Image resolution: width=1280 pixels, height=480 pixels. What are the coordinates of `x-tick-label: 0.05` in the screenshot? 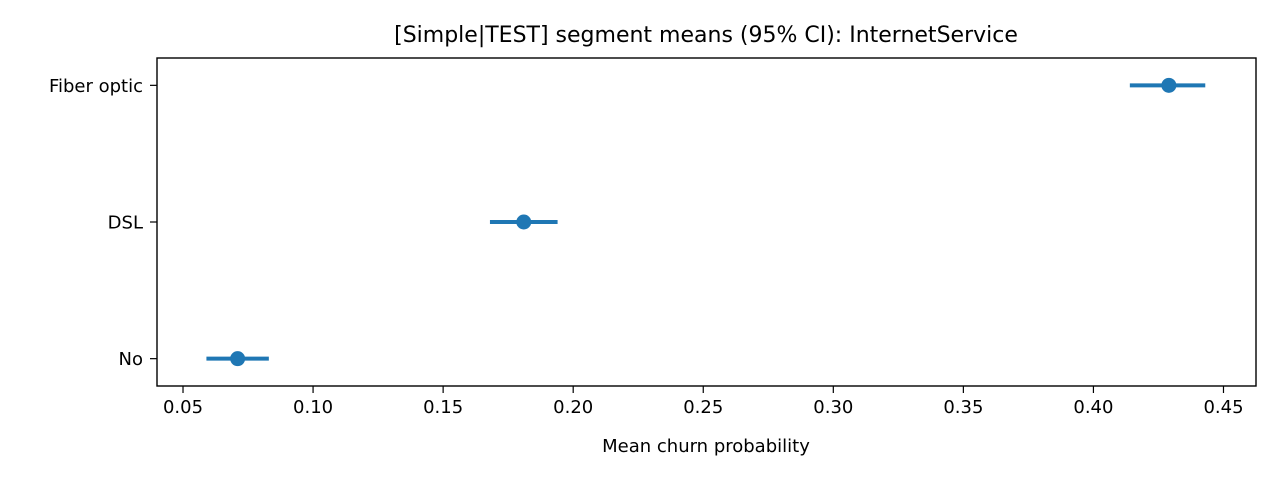 It's located at (183, 407).